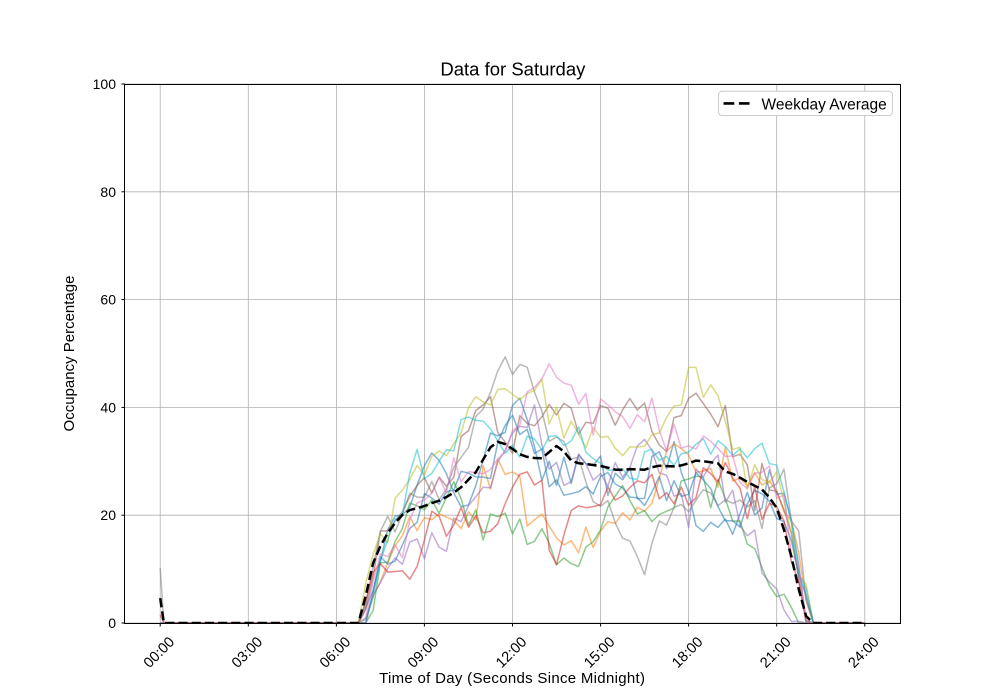 This screenshot has height=700, width=1000. I want to click on svg-text: Data for Saturday, so click(513, 68).